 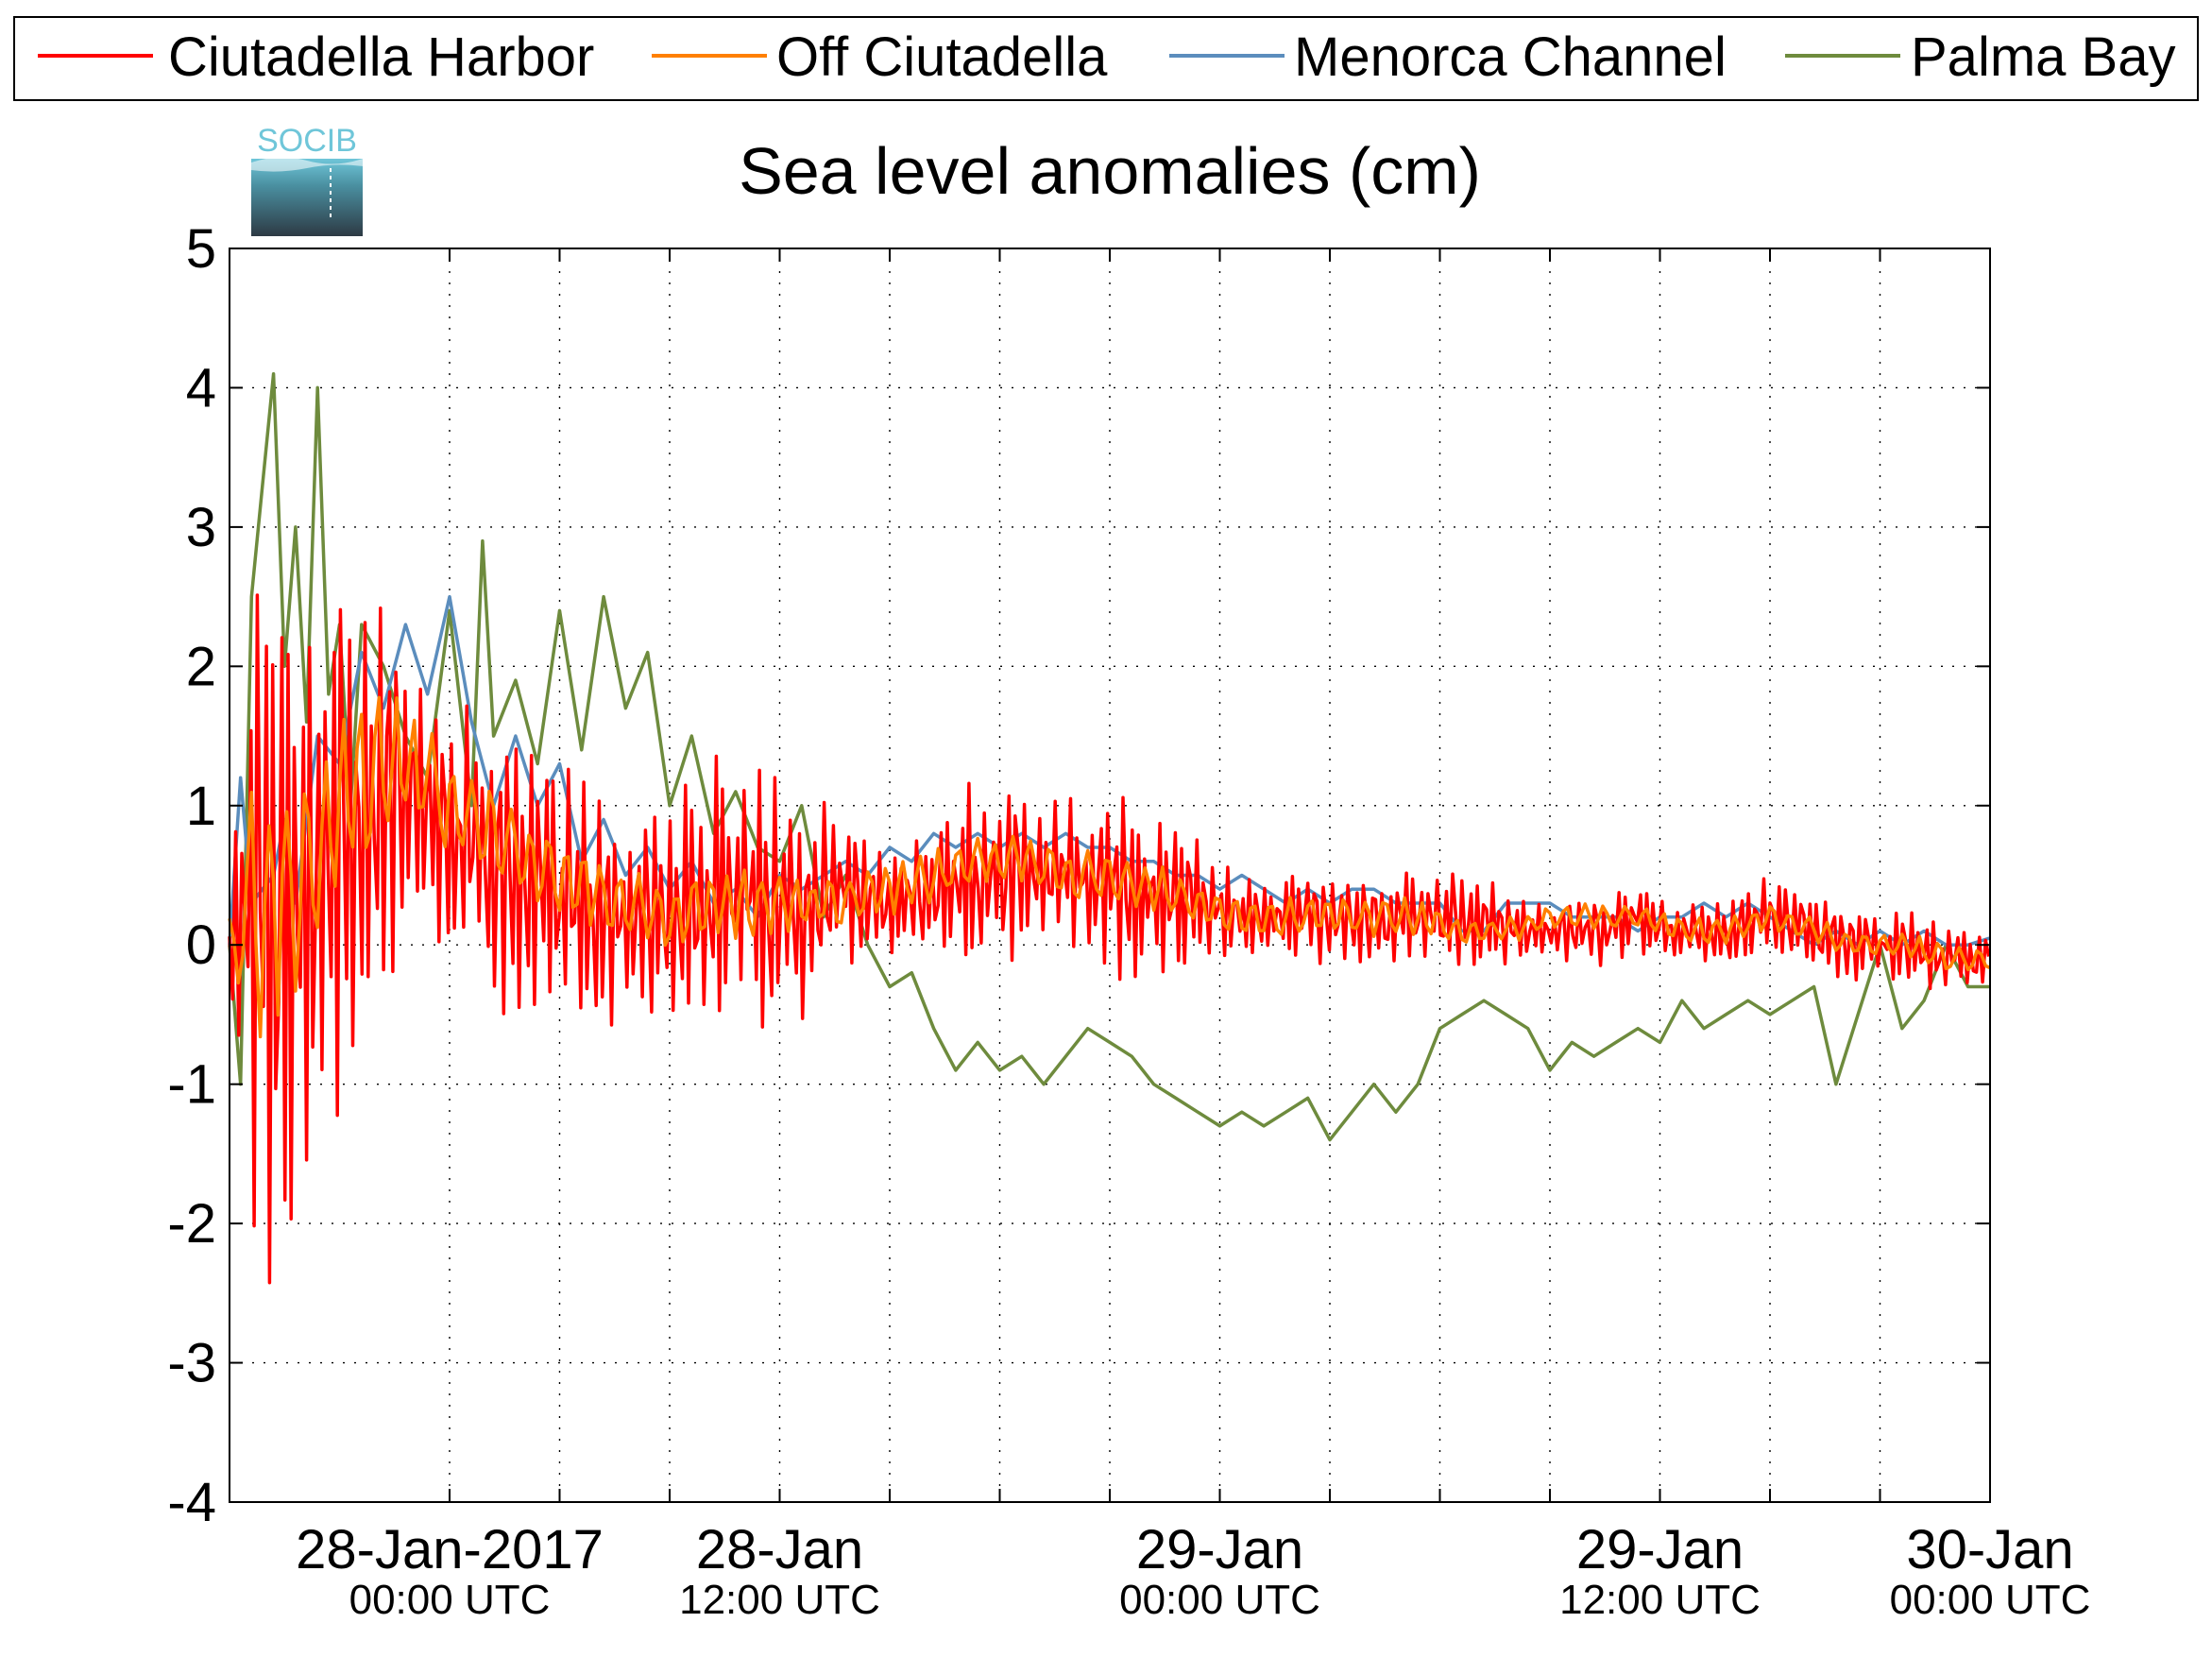 What do you see at coordinates (779, 1549) in the screenshot?
I see `x-tick-label-date: 28-Jan` at bounding box center [779, 1549].